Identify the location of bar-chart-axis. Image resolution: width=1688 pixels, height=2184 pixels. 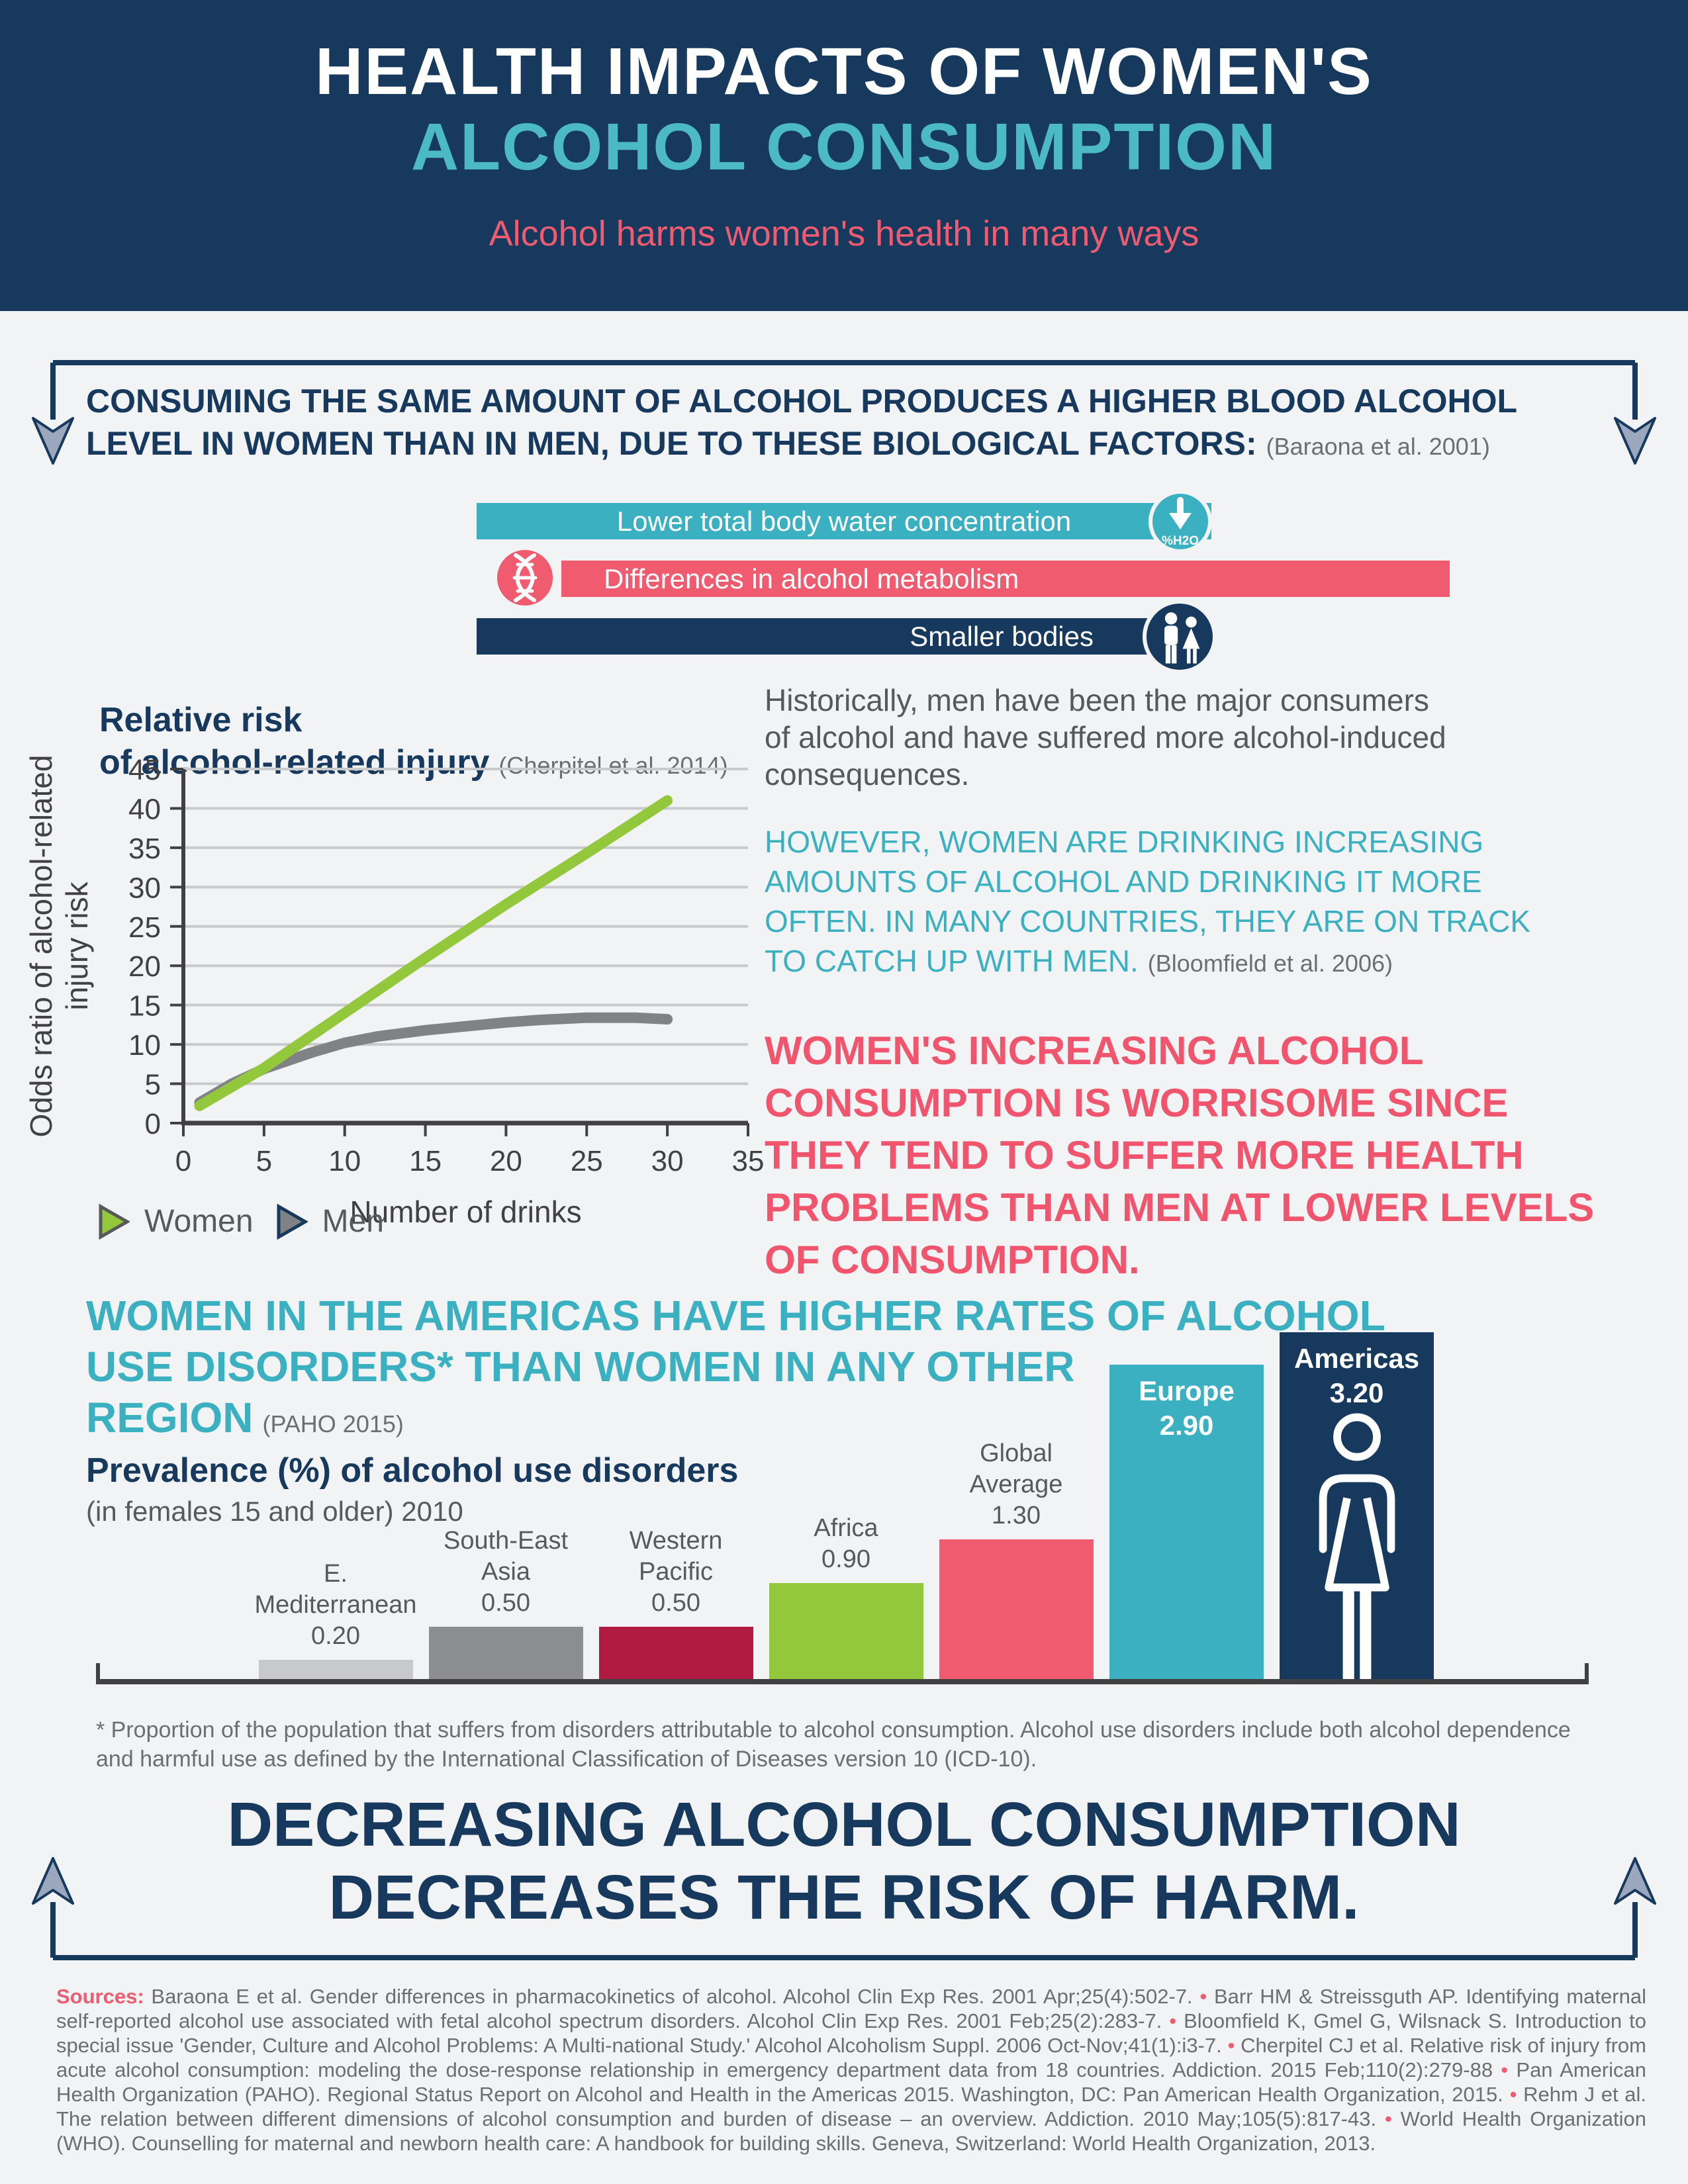
(842, 1673).